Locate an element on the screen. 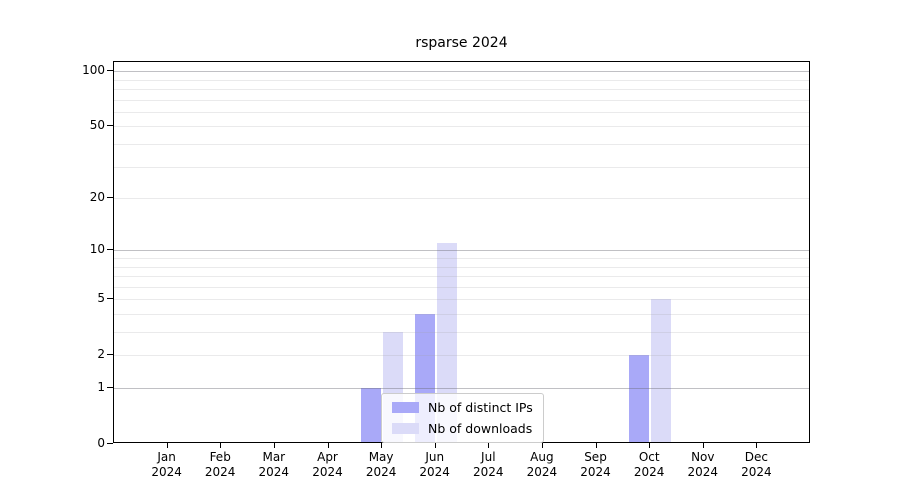 The image size is (900, 500). x-tick-mark-apr is located at coordinates (328, 445).